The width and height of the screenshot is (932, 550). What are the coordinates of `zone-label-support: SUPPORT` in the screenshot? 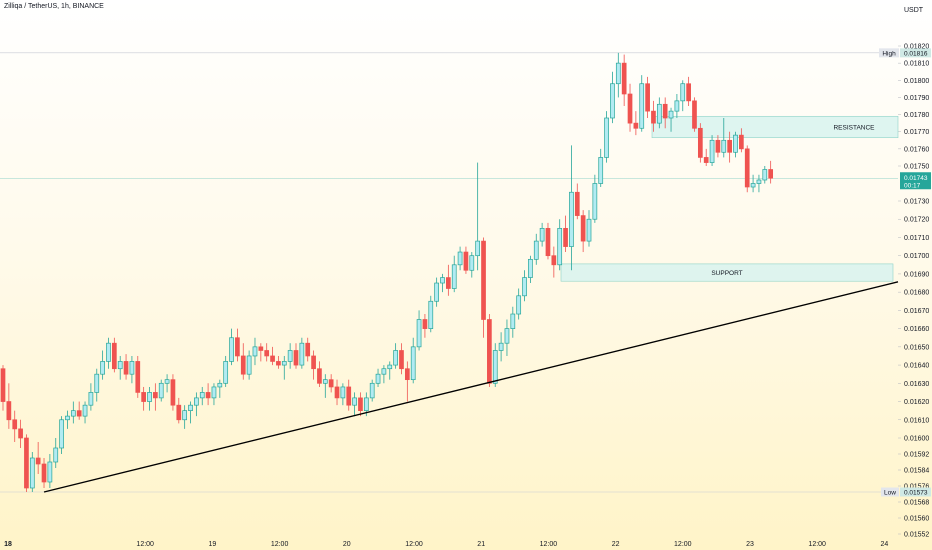 It's located at (726, 273).